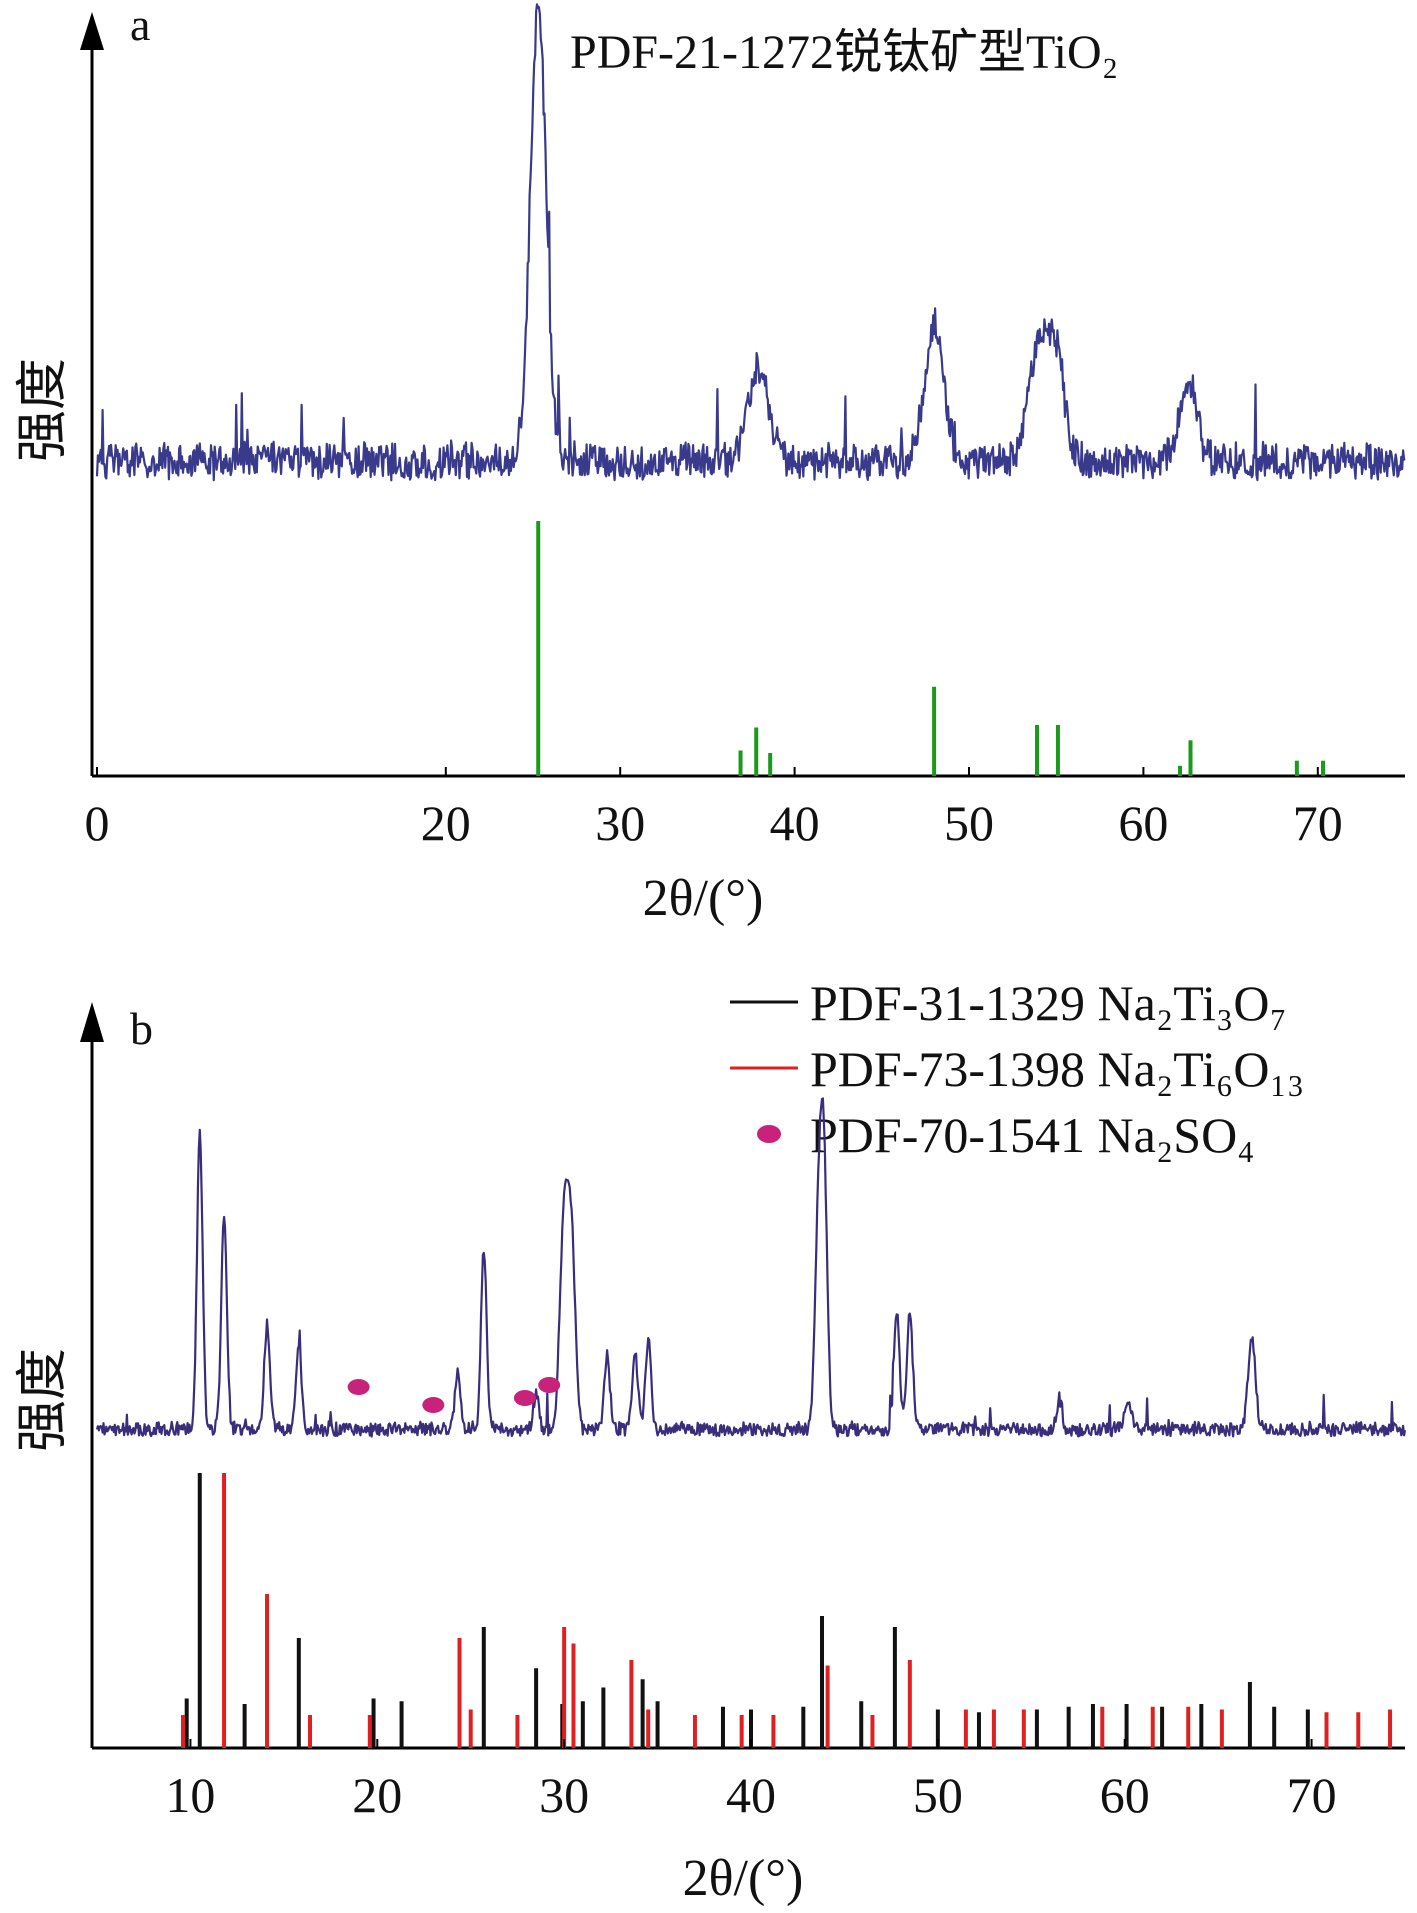  What do you see at coordinates (92, 1022) in the screenshot?
I see `panel-b-y-axis-arrow` at bounding box center [92, 1022].